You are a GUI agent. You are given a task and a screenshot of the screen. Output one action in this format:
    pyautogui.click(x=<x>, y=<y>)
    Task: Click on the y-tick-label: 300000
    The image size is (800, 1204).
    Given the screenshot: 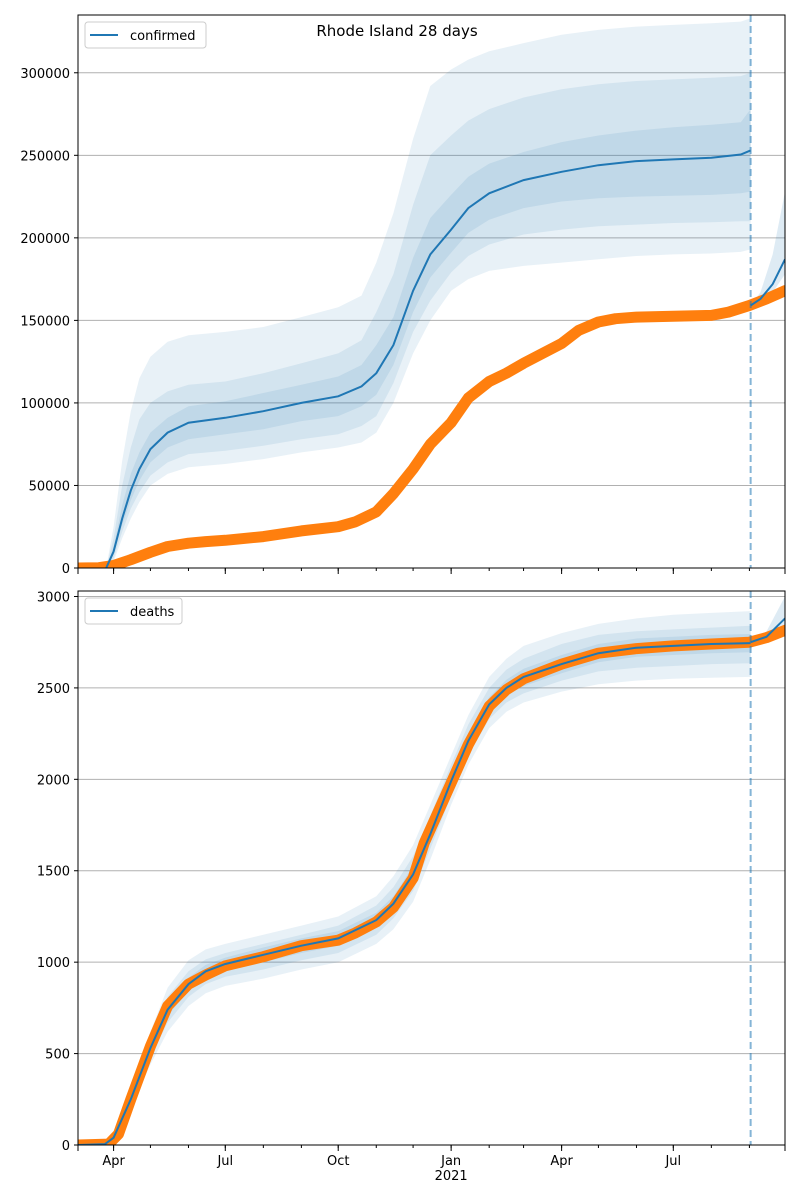 What is the action you would take?
    pyautogui.click(x=45, y=74)
    